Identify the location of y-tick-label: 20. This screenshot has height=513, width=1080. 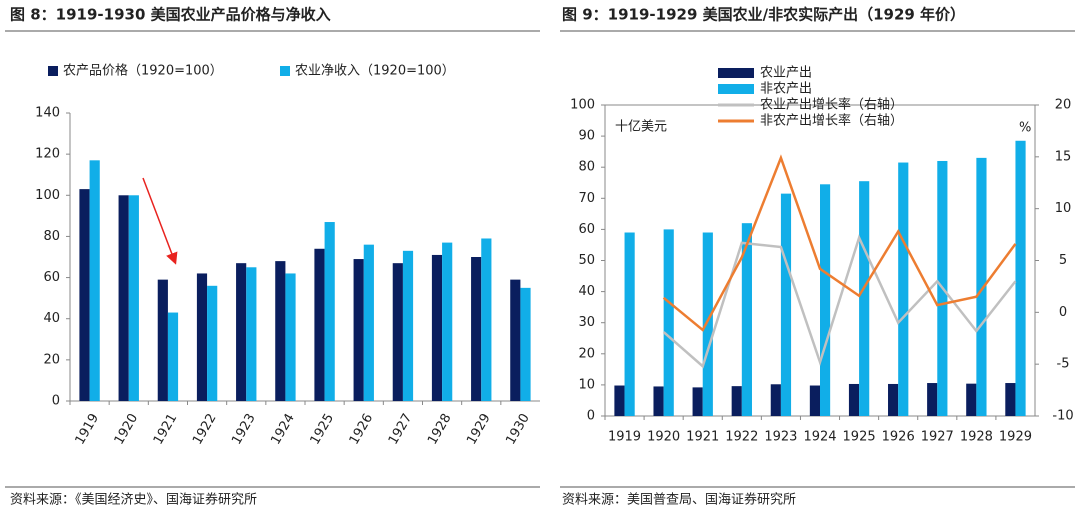
(586, 353).